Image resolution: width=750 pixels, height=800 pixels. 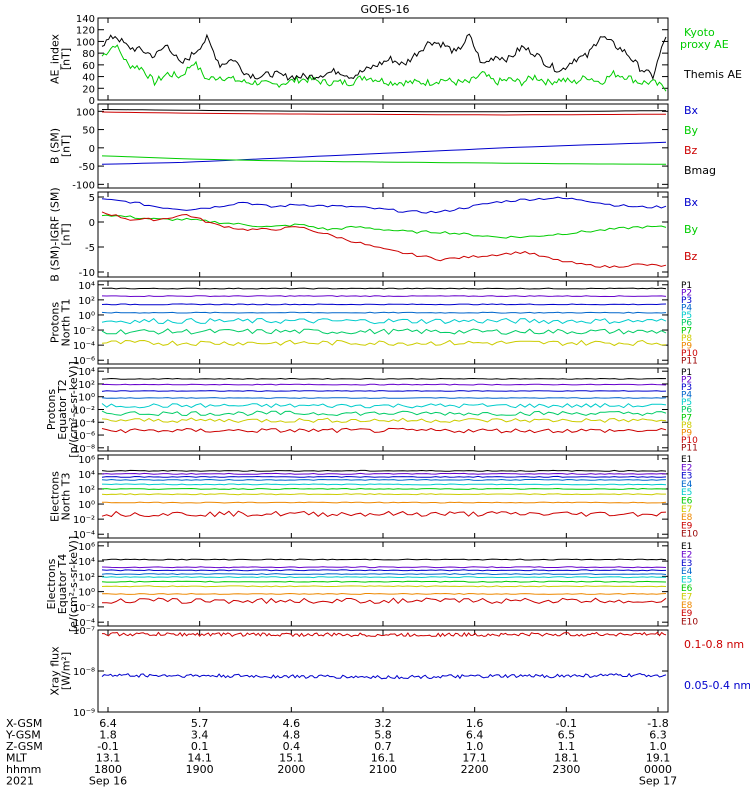 I want to click on x-axis-value: -0.1, so click(x=107, y=746).